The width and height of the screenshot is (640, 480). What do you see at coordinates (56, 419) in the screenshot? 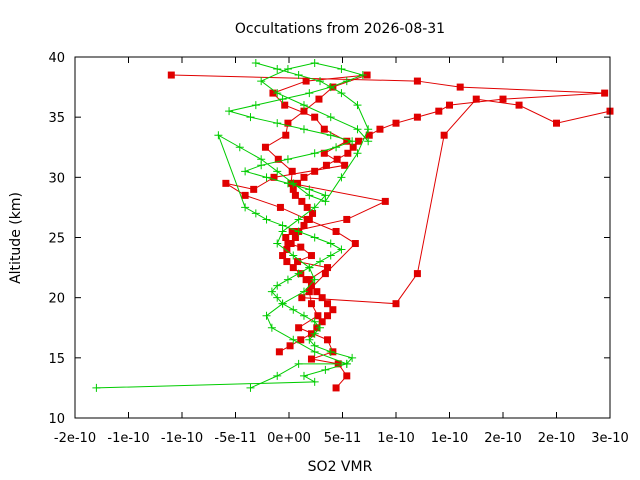
I see `y-tick-label: 10` at bounding box center [56, 419].